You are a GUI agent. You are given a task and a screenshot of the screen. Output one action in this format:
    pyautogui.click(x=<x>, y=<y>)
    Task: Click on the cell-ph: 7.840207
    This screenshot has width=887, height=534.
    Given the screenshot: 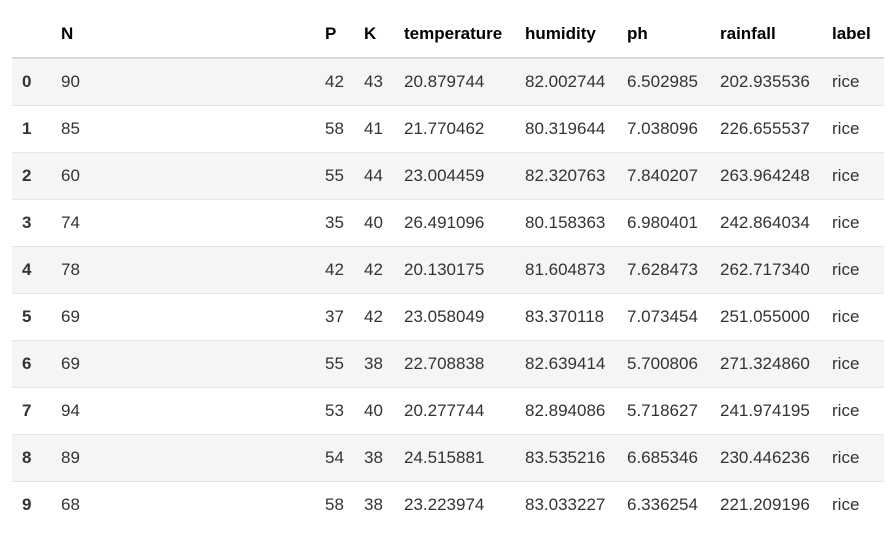 What is the action you would take?
    pyautogui.click(x=673, y=176)
    